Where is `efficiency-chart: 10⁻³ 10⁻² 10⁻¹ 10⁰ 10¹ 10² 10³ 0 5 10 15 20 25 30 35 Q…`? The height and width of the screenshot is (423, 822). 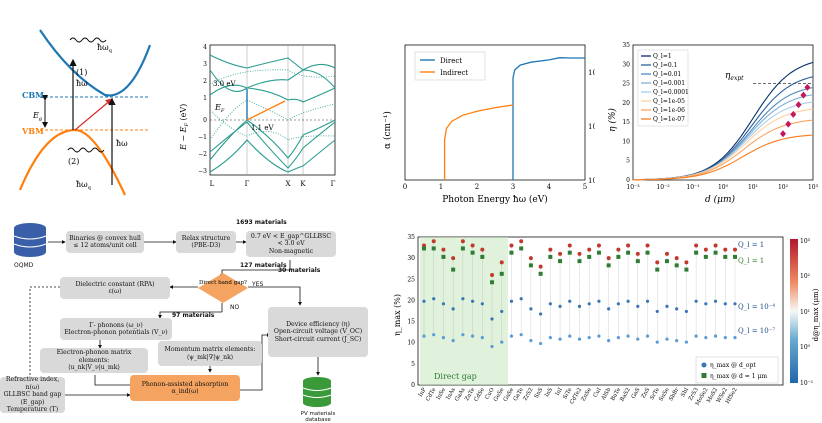
efficiency-chart: 10⁻³ 10⁻² 10⁻¹ 10⁰ 10¹ 10² 10³ 0 5 10 15 20 25 30 35 Q… is located at coordinates (712, 125).